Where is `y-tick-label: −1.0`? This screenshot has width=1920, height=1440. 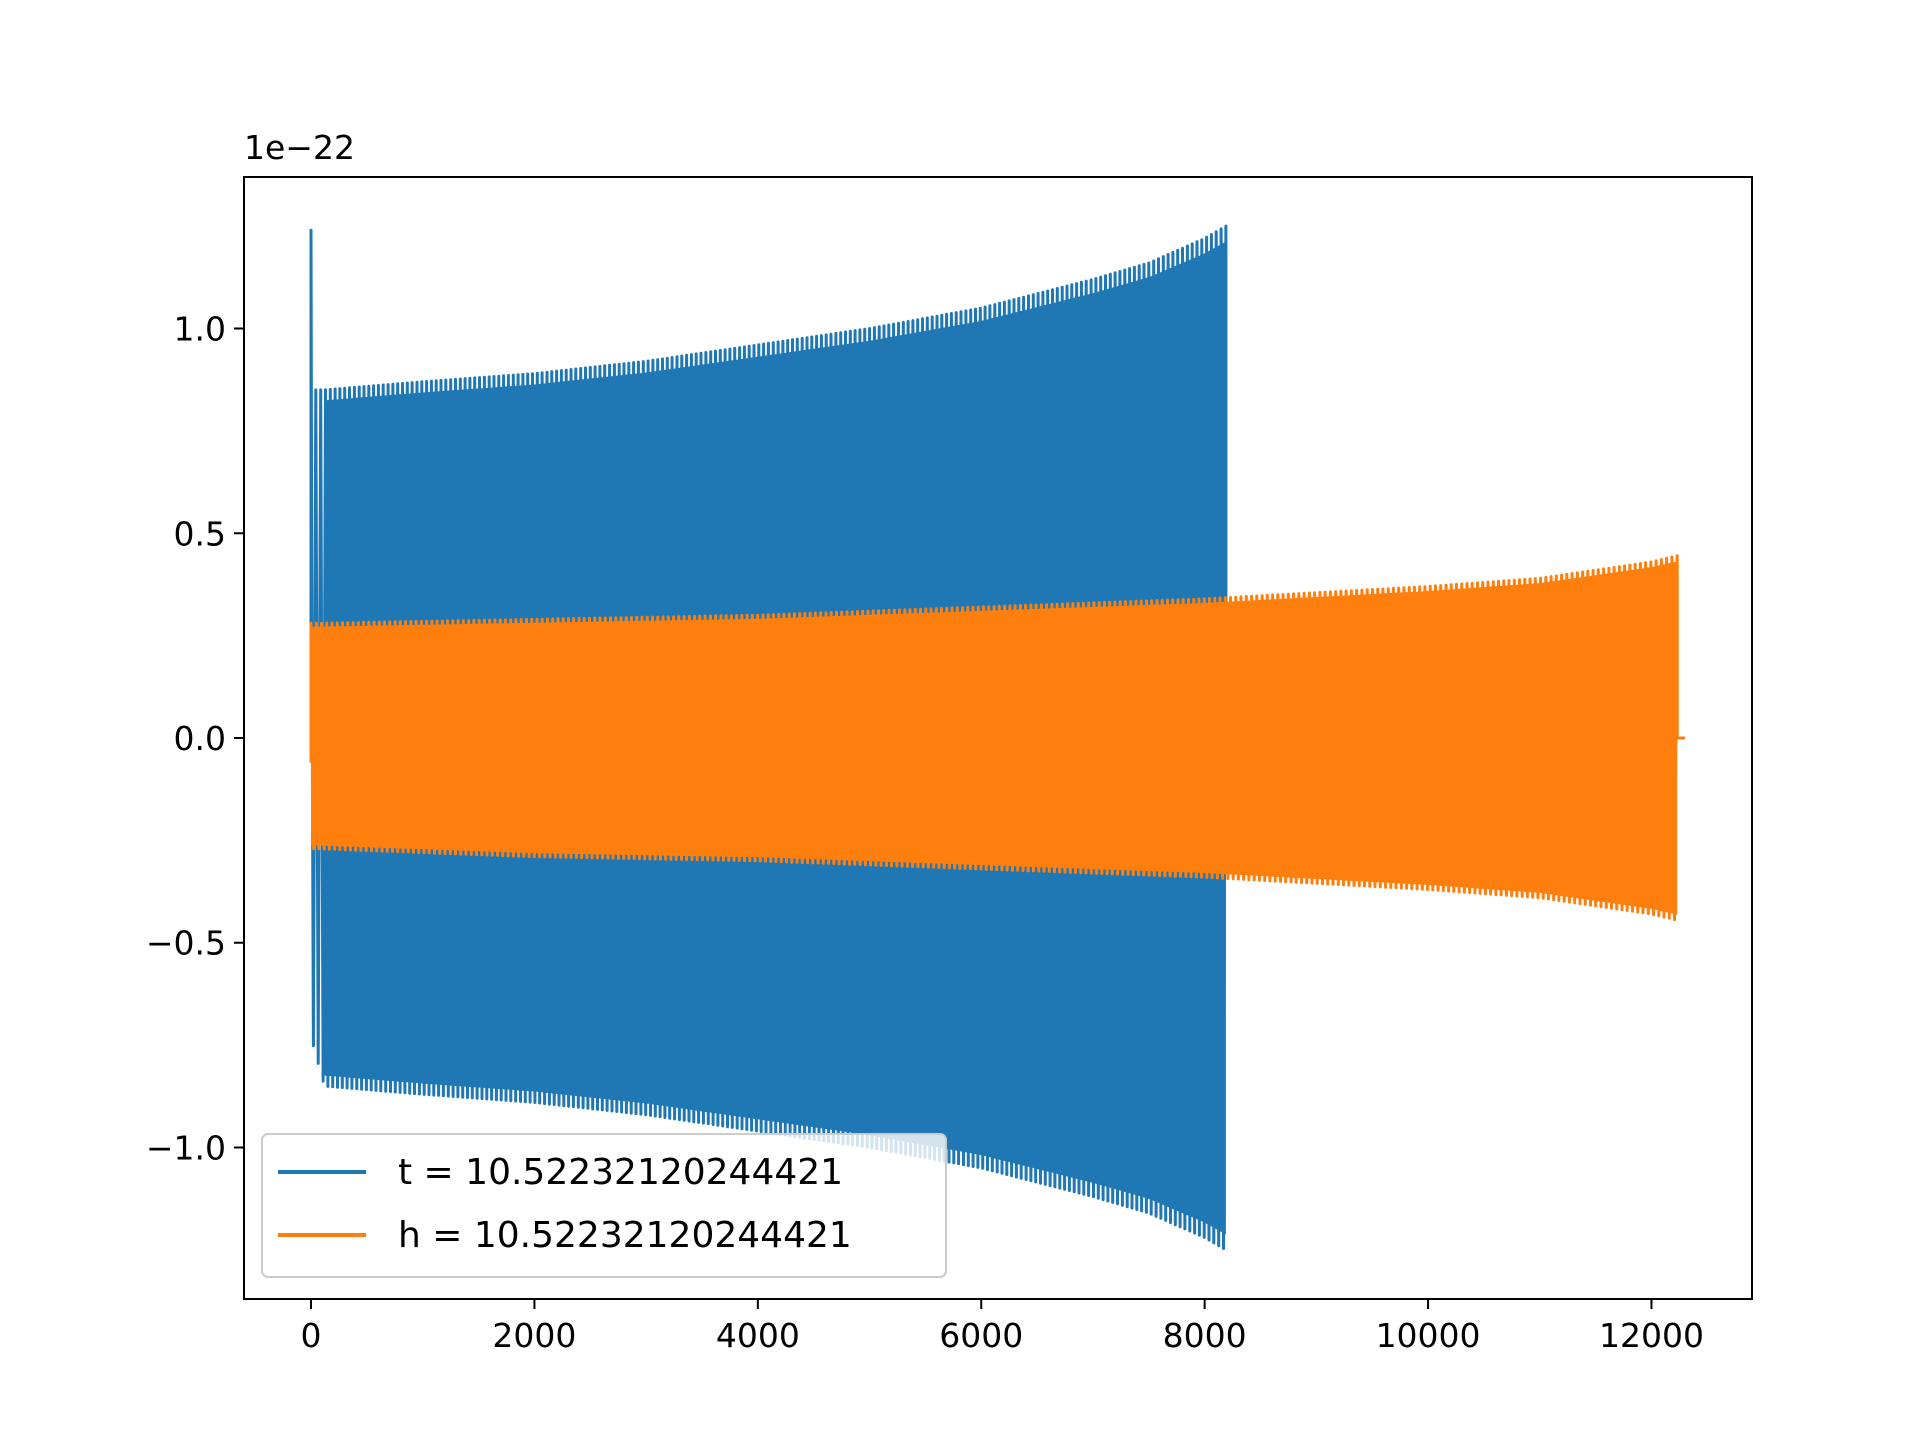
y-tick-label: −1.0 is located at coordinates (186, 1147).